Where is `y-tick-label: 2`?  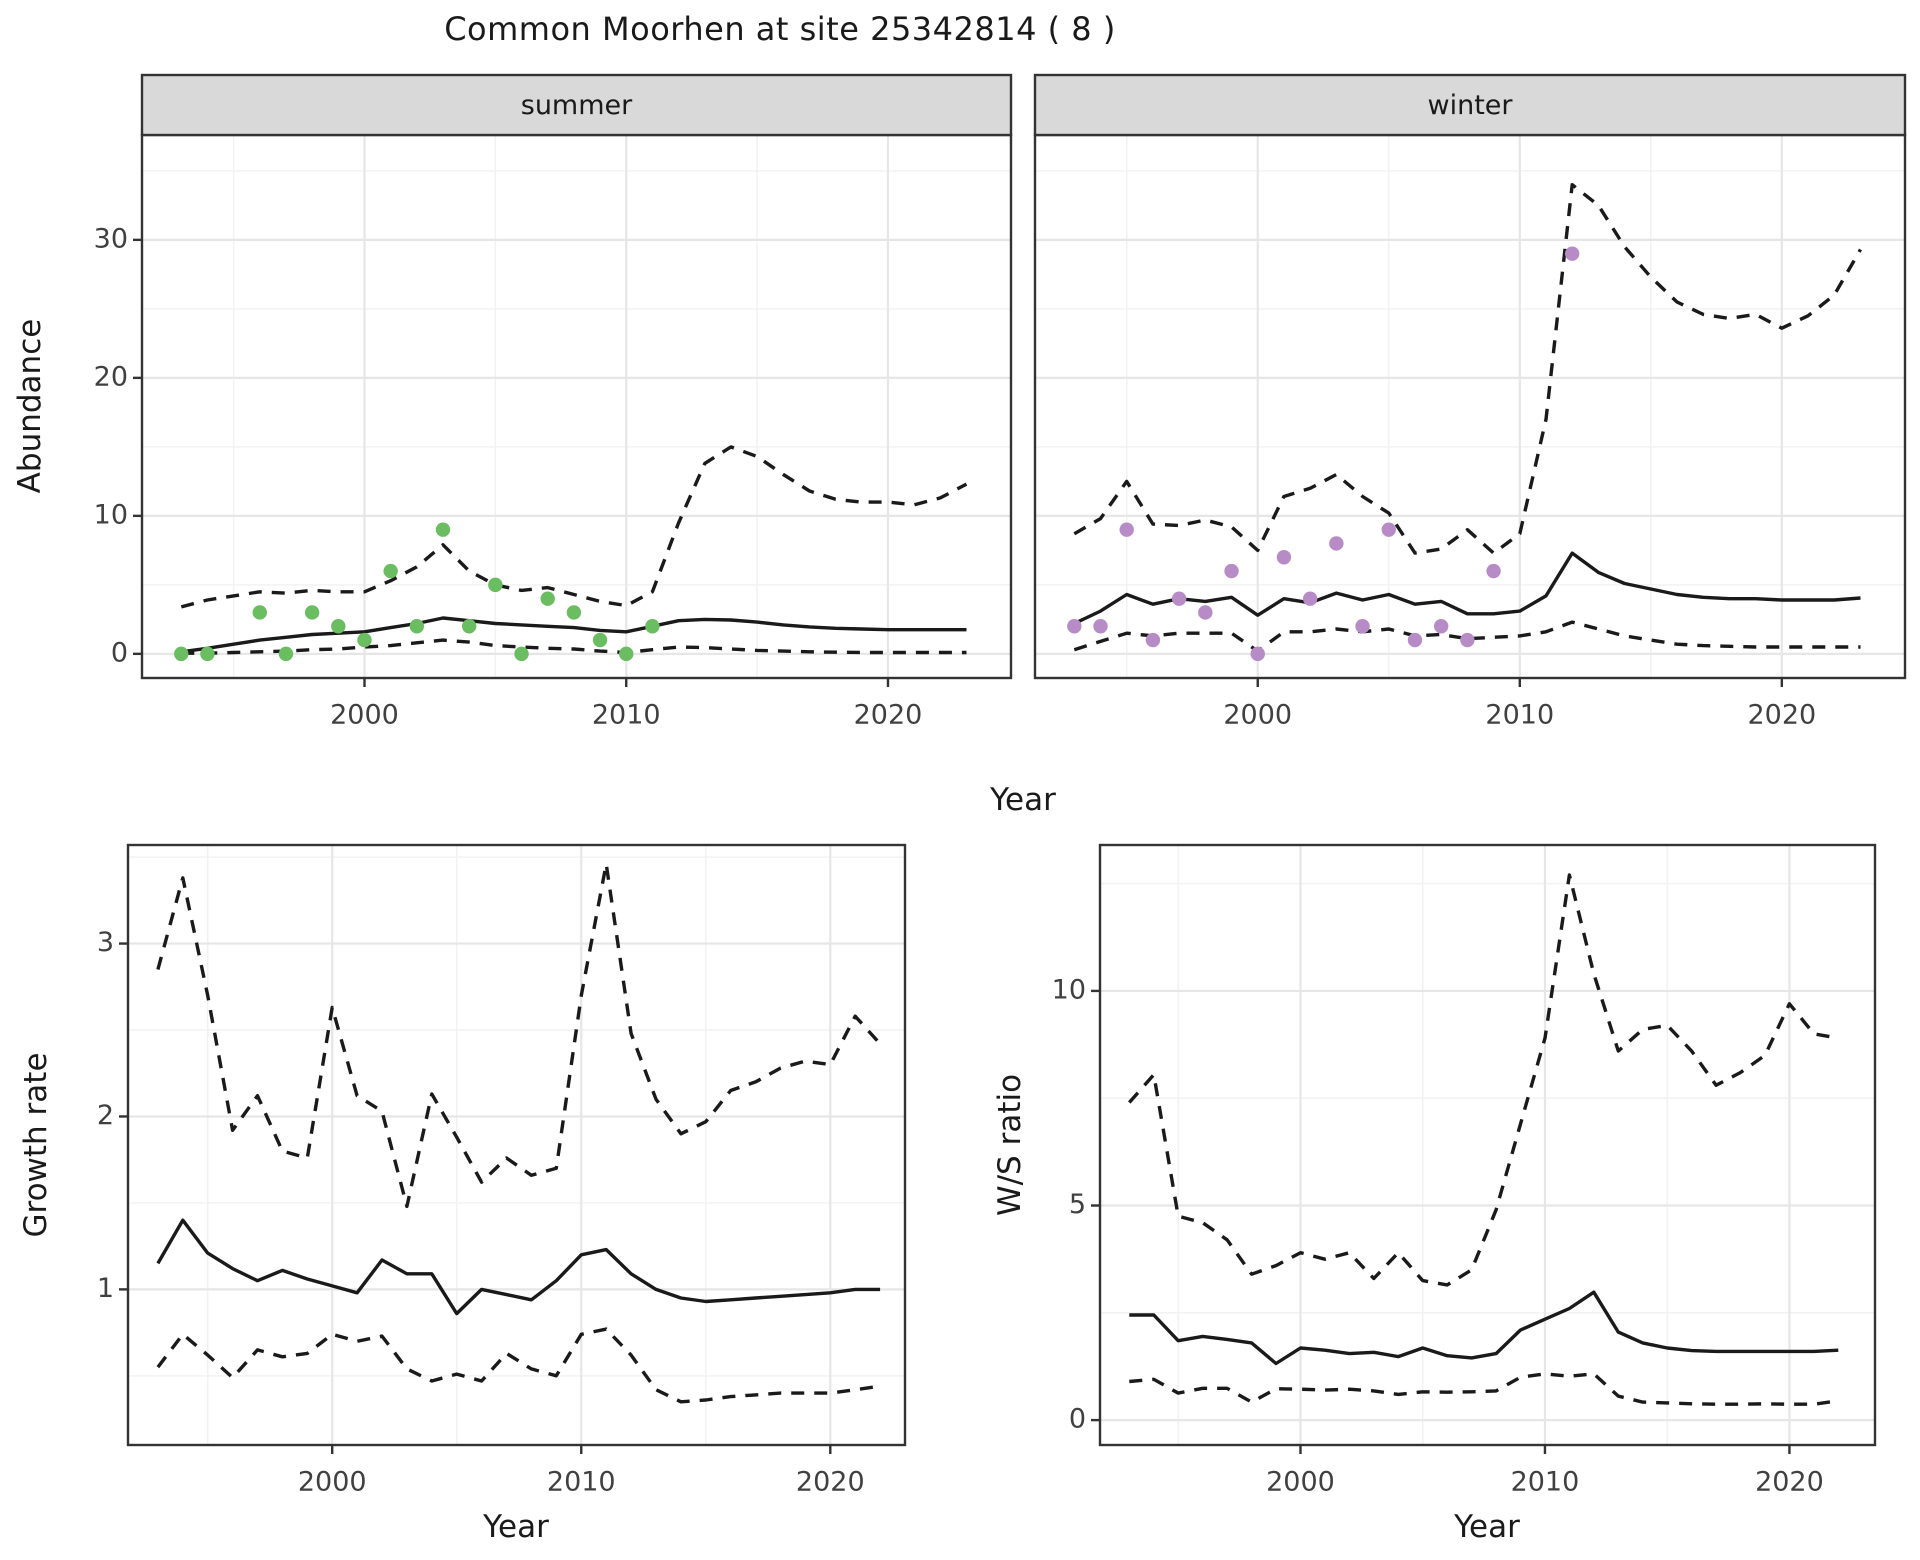
y-tick-label: 2 is located at coordinates (105, 1115).